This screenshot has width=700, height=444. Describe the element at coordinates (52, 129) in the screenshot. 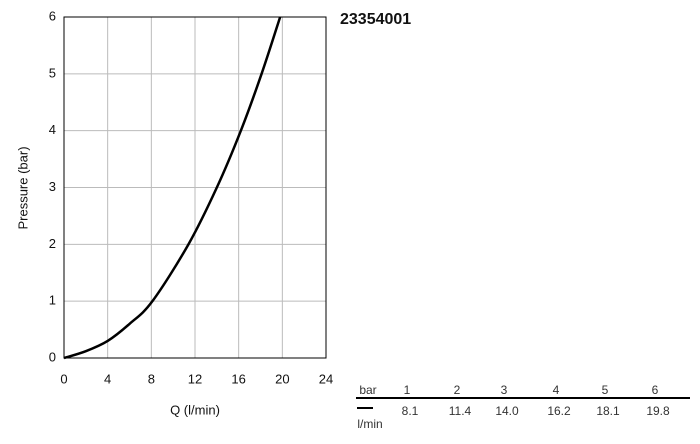

I see `y-tick-label: 4` at that location.